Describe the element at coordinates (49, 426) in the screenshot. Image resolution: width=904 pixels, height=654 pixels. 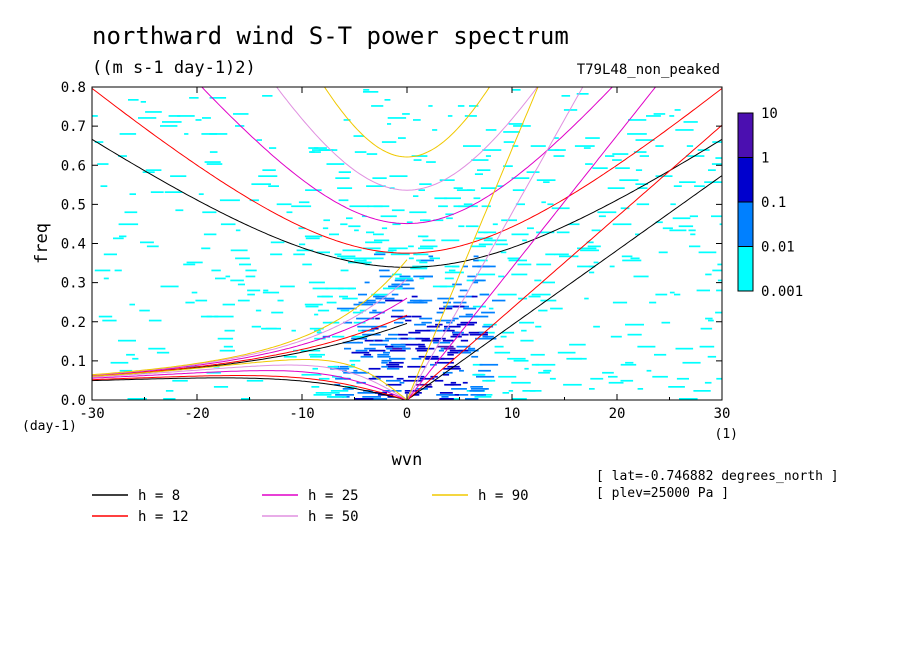
I see `y-unit-label: (day-1)` at that location.